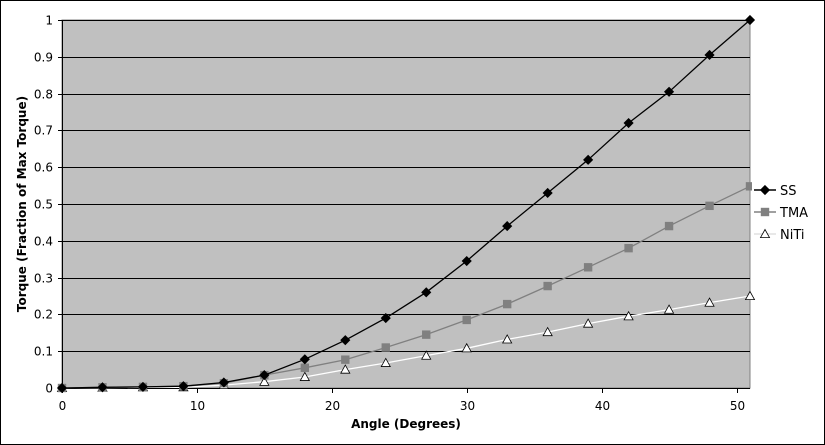 The height and width of the screenshot is (445, 825). What do you see at coordinates (63, 406) in the screenshot?
I see `x-tick-label: 0` at bounding box center [63, 406].